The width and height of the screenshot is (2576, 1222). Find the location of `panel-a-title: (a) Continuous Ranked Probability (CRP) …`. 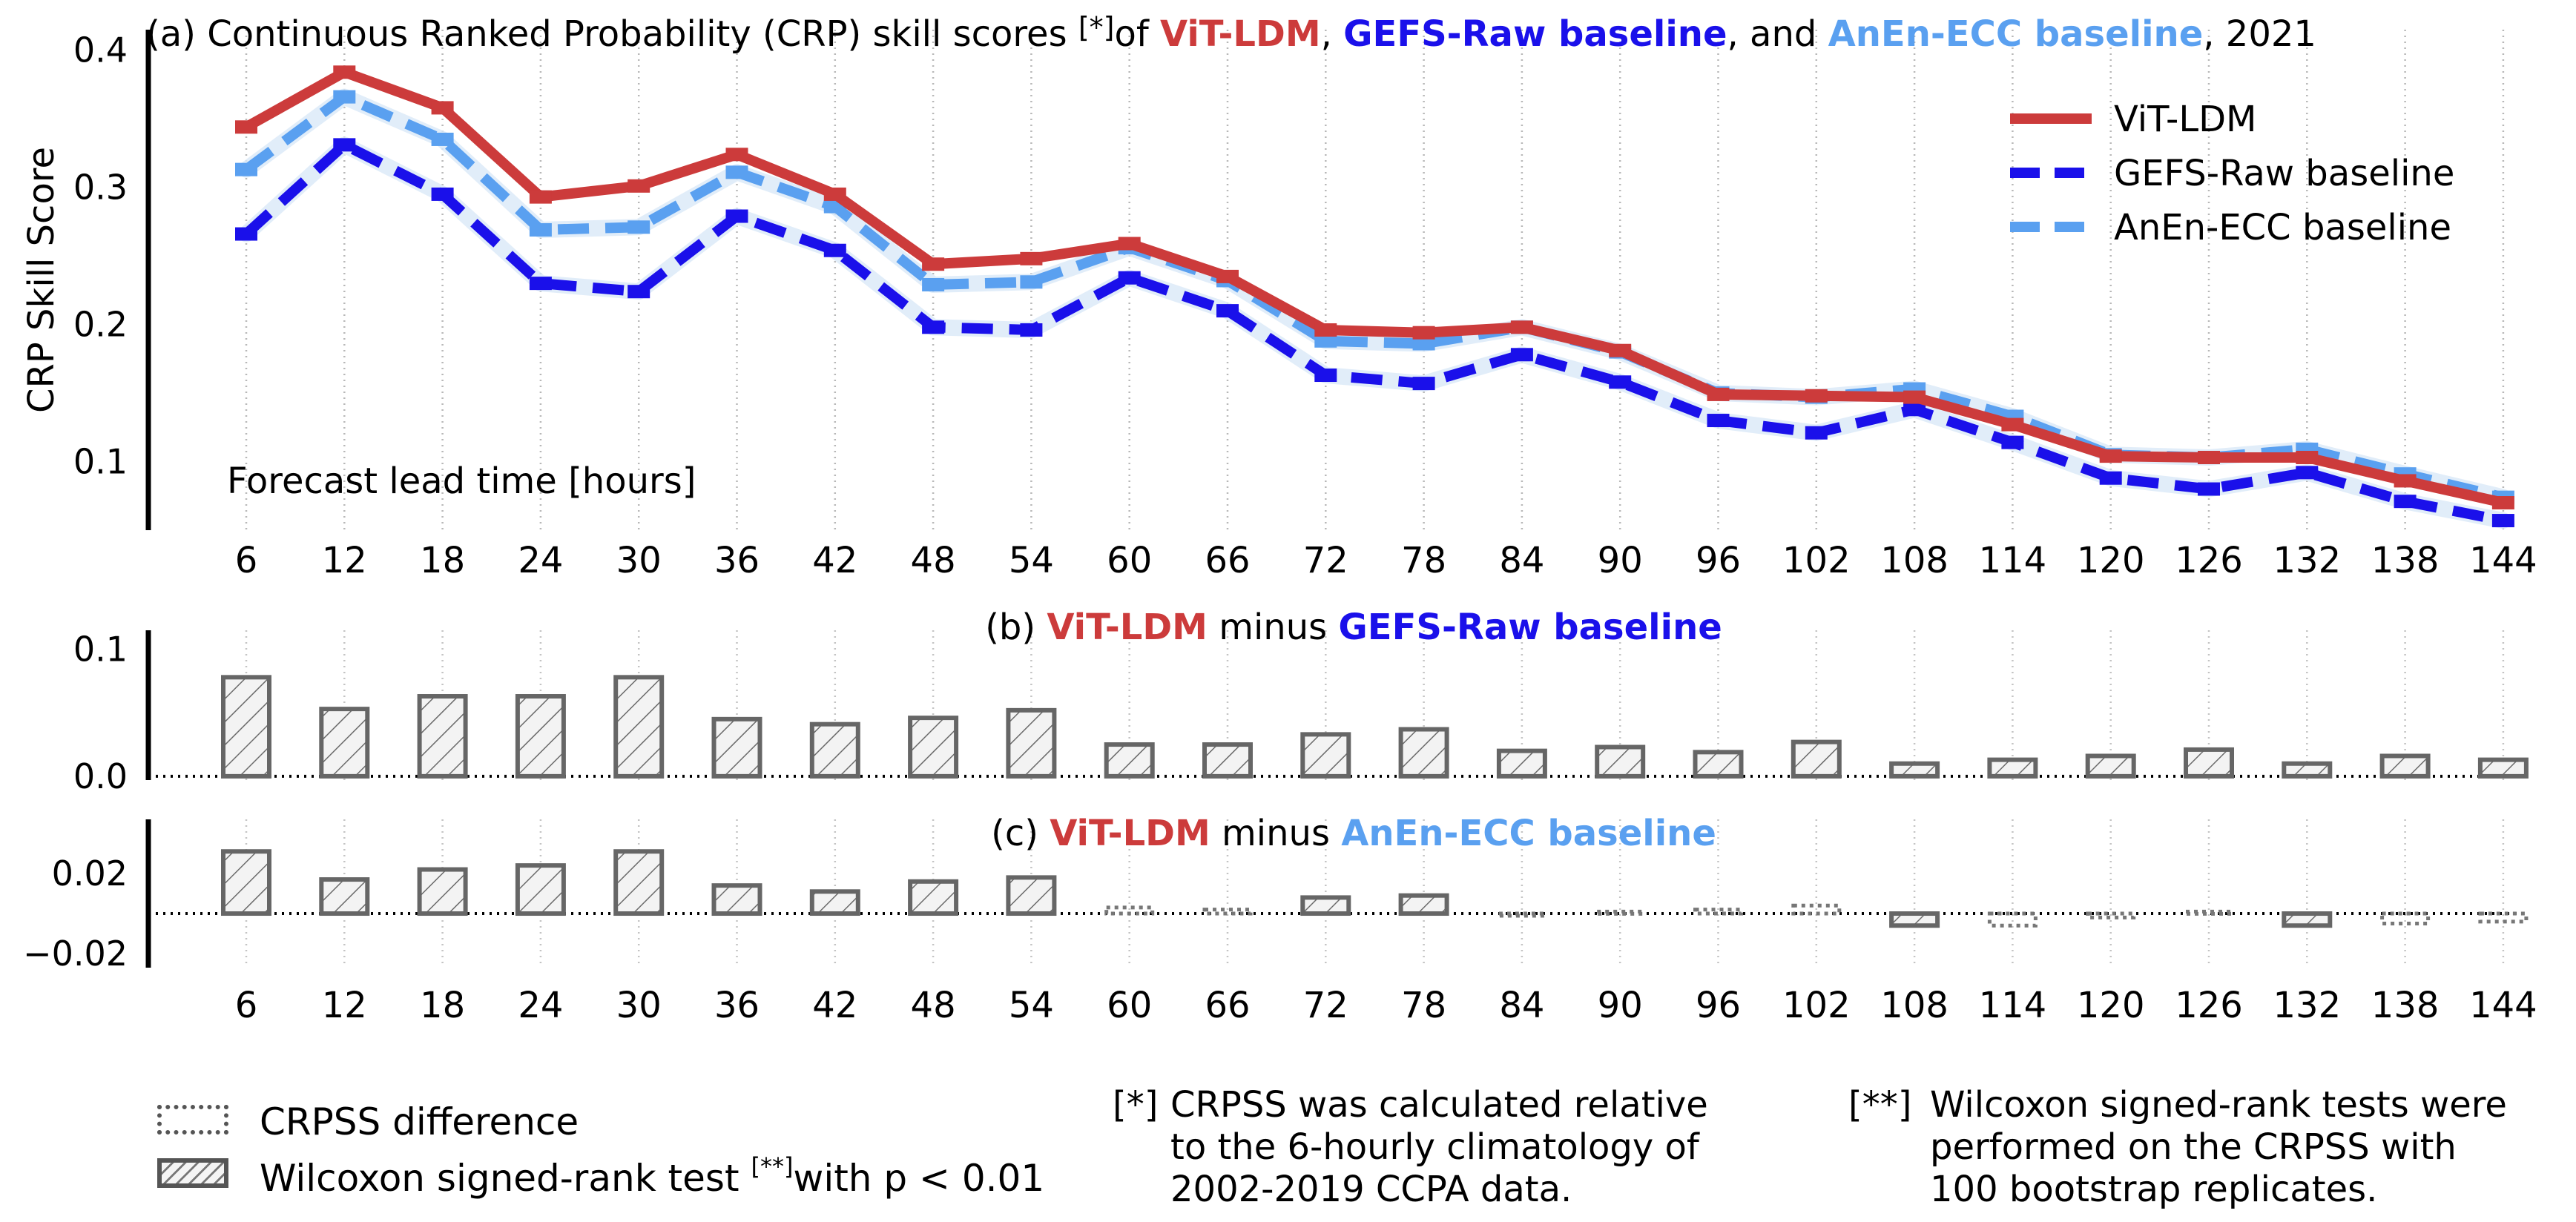

panel-a-title: (a) Continuous Ranked Probability (CRP) … is located at coordinates (1231, 33).